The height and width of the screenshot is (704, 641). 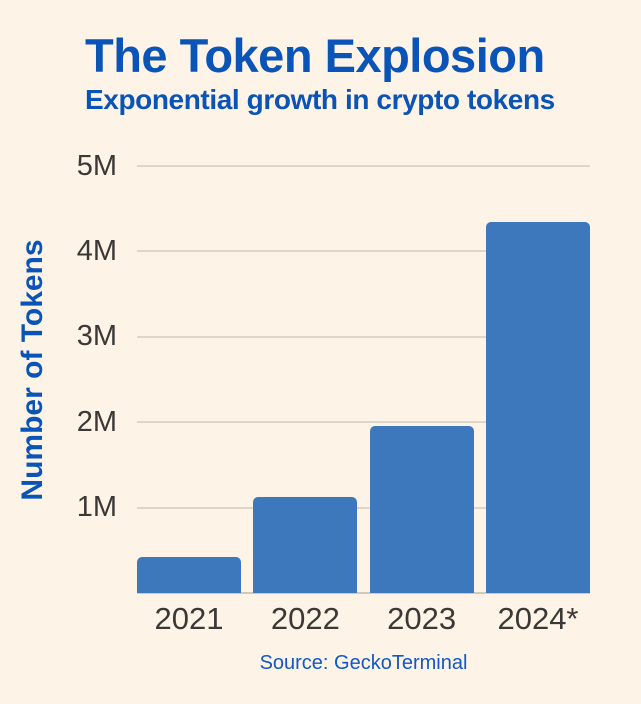 I want to click on bar-2022, so click(x=305, y=544).